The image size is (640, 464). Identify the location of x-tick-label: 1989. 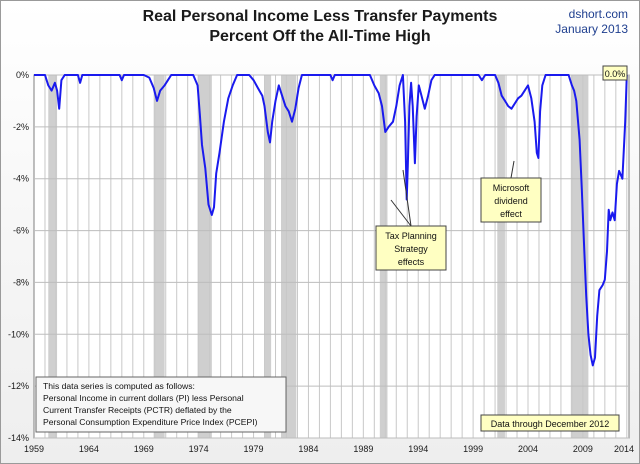
(363, 449).